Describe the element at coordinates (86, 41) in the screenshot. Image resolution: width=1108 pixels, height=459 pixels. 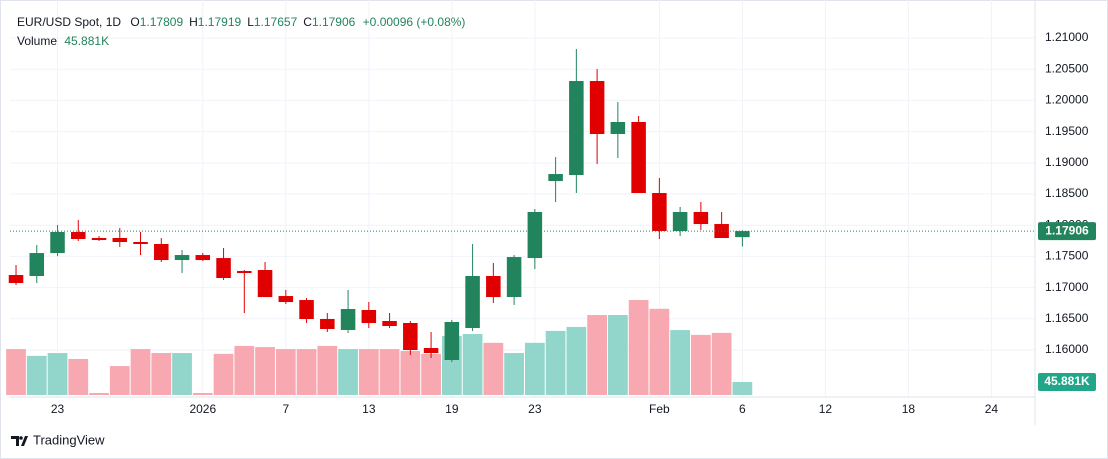
I see `volume-value: 45.881K` at that location.